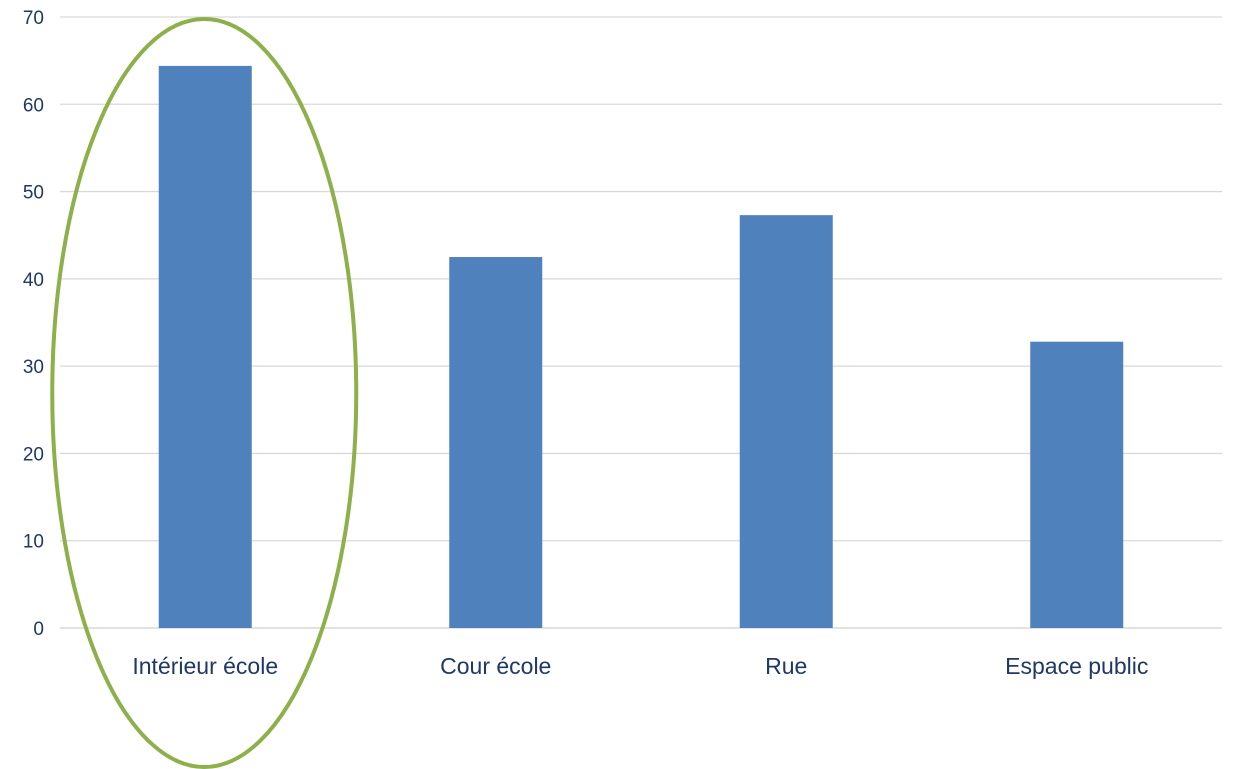  What do you see at coordinates (33, 18) in the screenshot?
I see `y-tick-label-70: 70` at bounding box center [33, 18].